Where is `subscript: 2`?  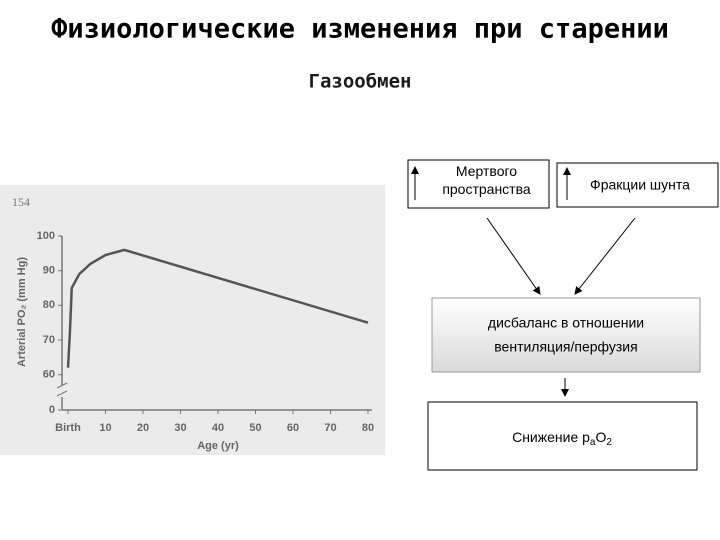
subscript: 2 is located at coordinates (609, 442).